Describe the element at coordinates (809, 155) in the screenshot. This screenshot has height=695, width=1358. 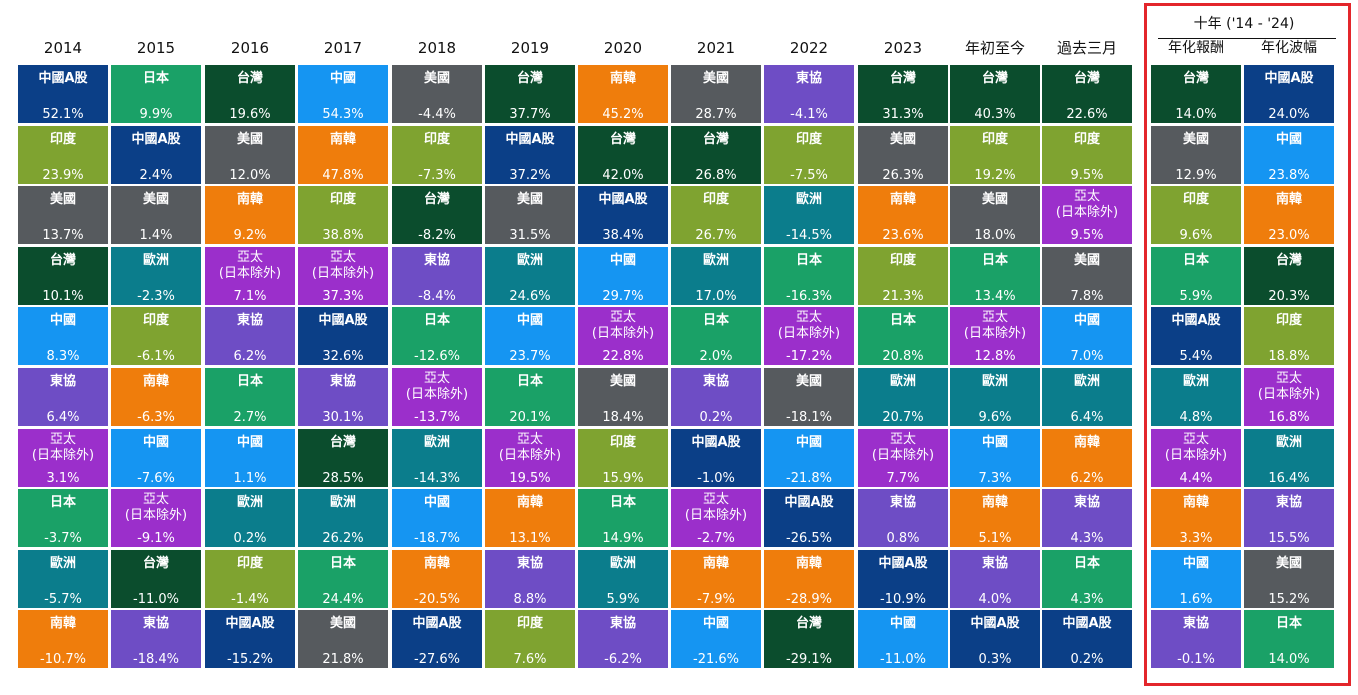
I see `table-cell: 印度 -7.5%` at that location.